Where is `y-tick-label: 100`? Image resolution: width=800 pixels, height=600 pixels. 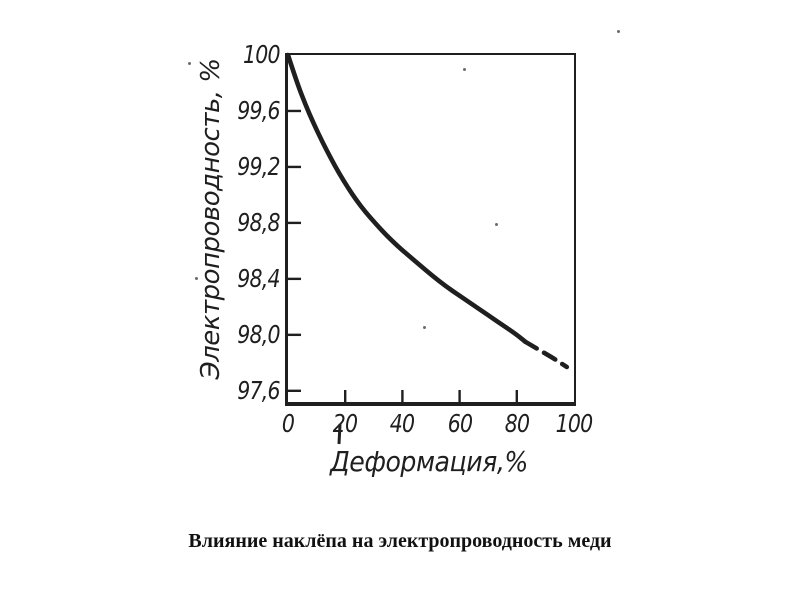 y-tick-label: 100 is located at coordinates (261, 54).